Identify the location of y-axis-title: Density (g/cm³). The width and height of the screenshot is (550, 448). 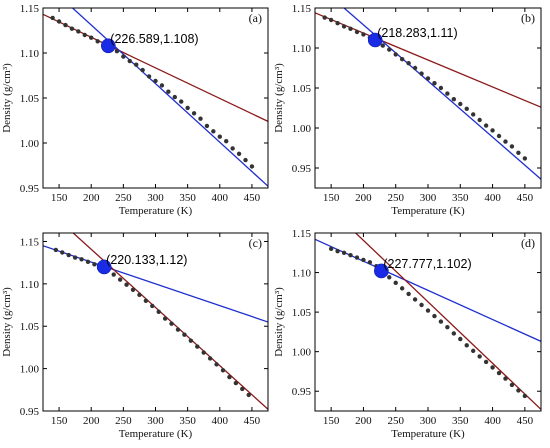
(279, 98).